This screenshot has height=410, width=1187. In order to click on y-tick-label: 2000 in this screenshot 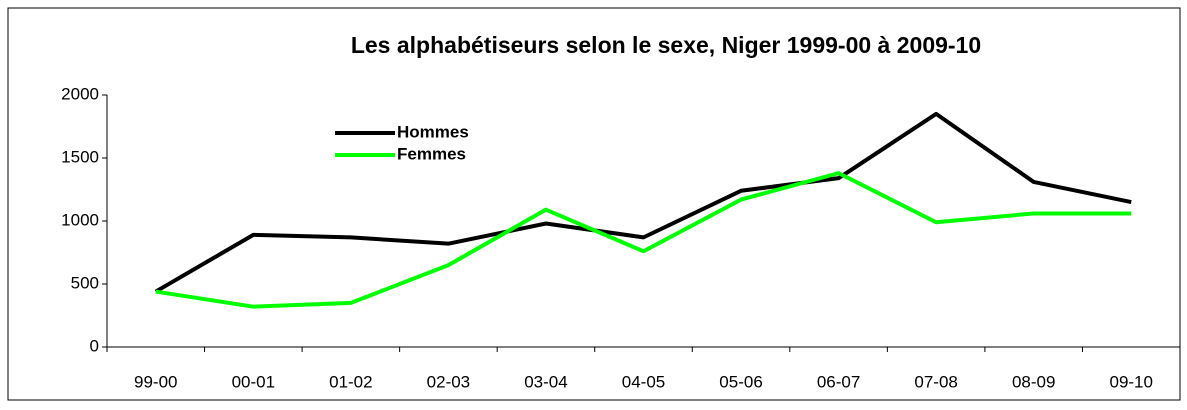, I will do `click(80, 93)`.